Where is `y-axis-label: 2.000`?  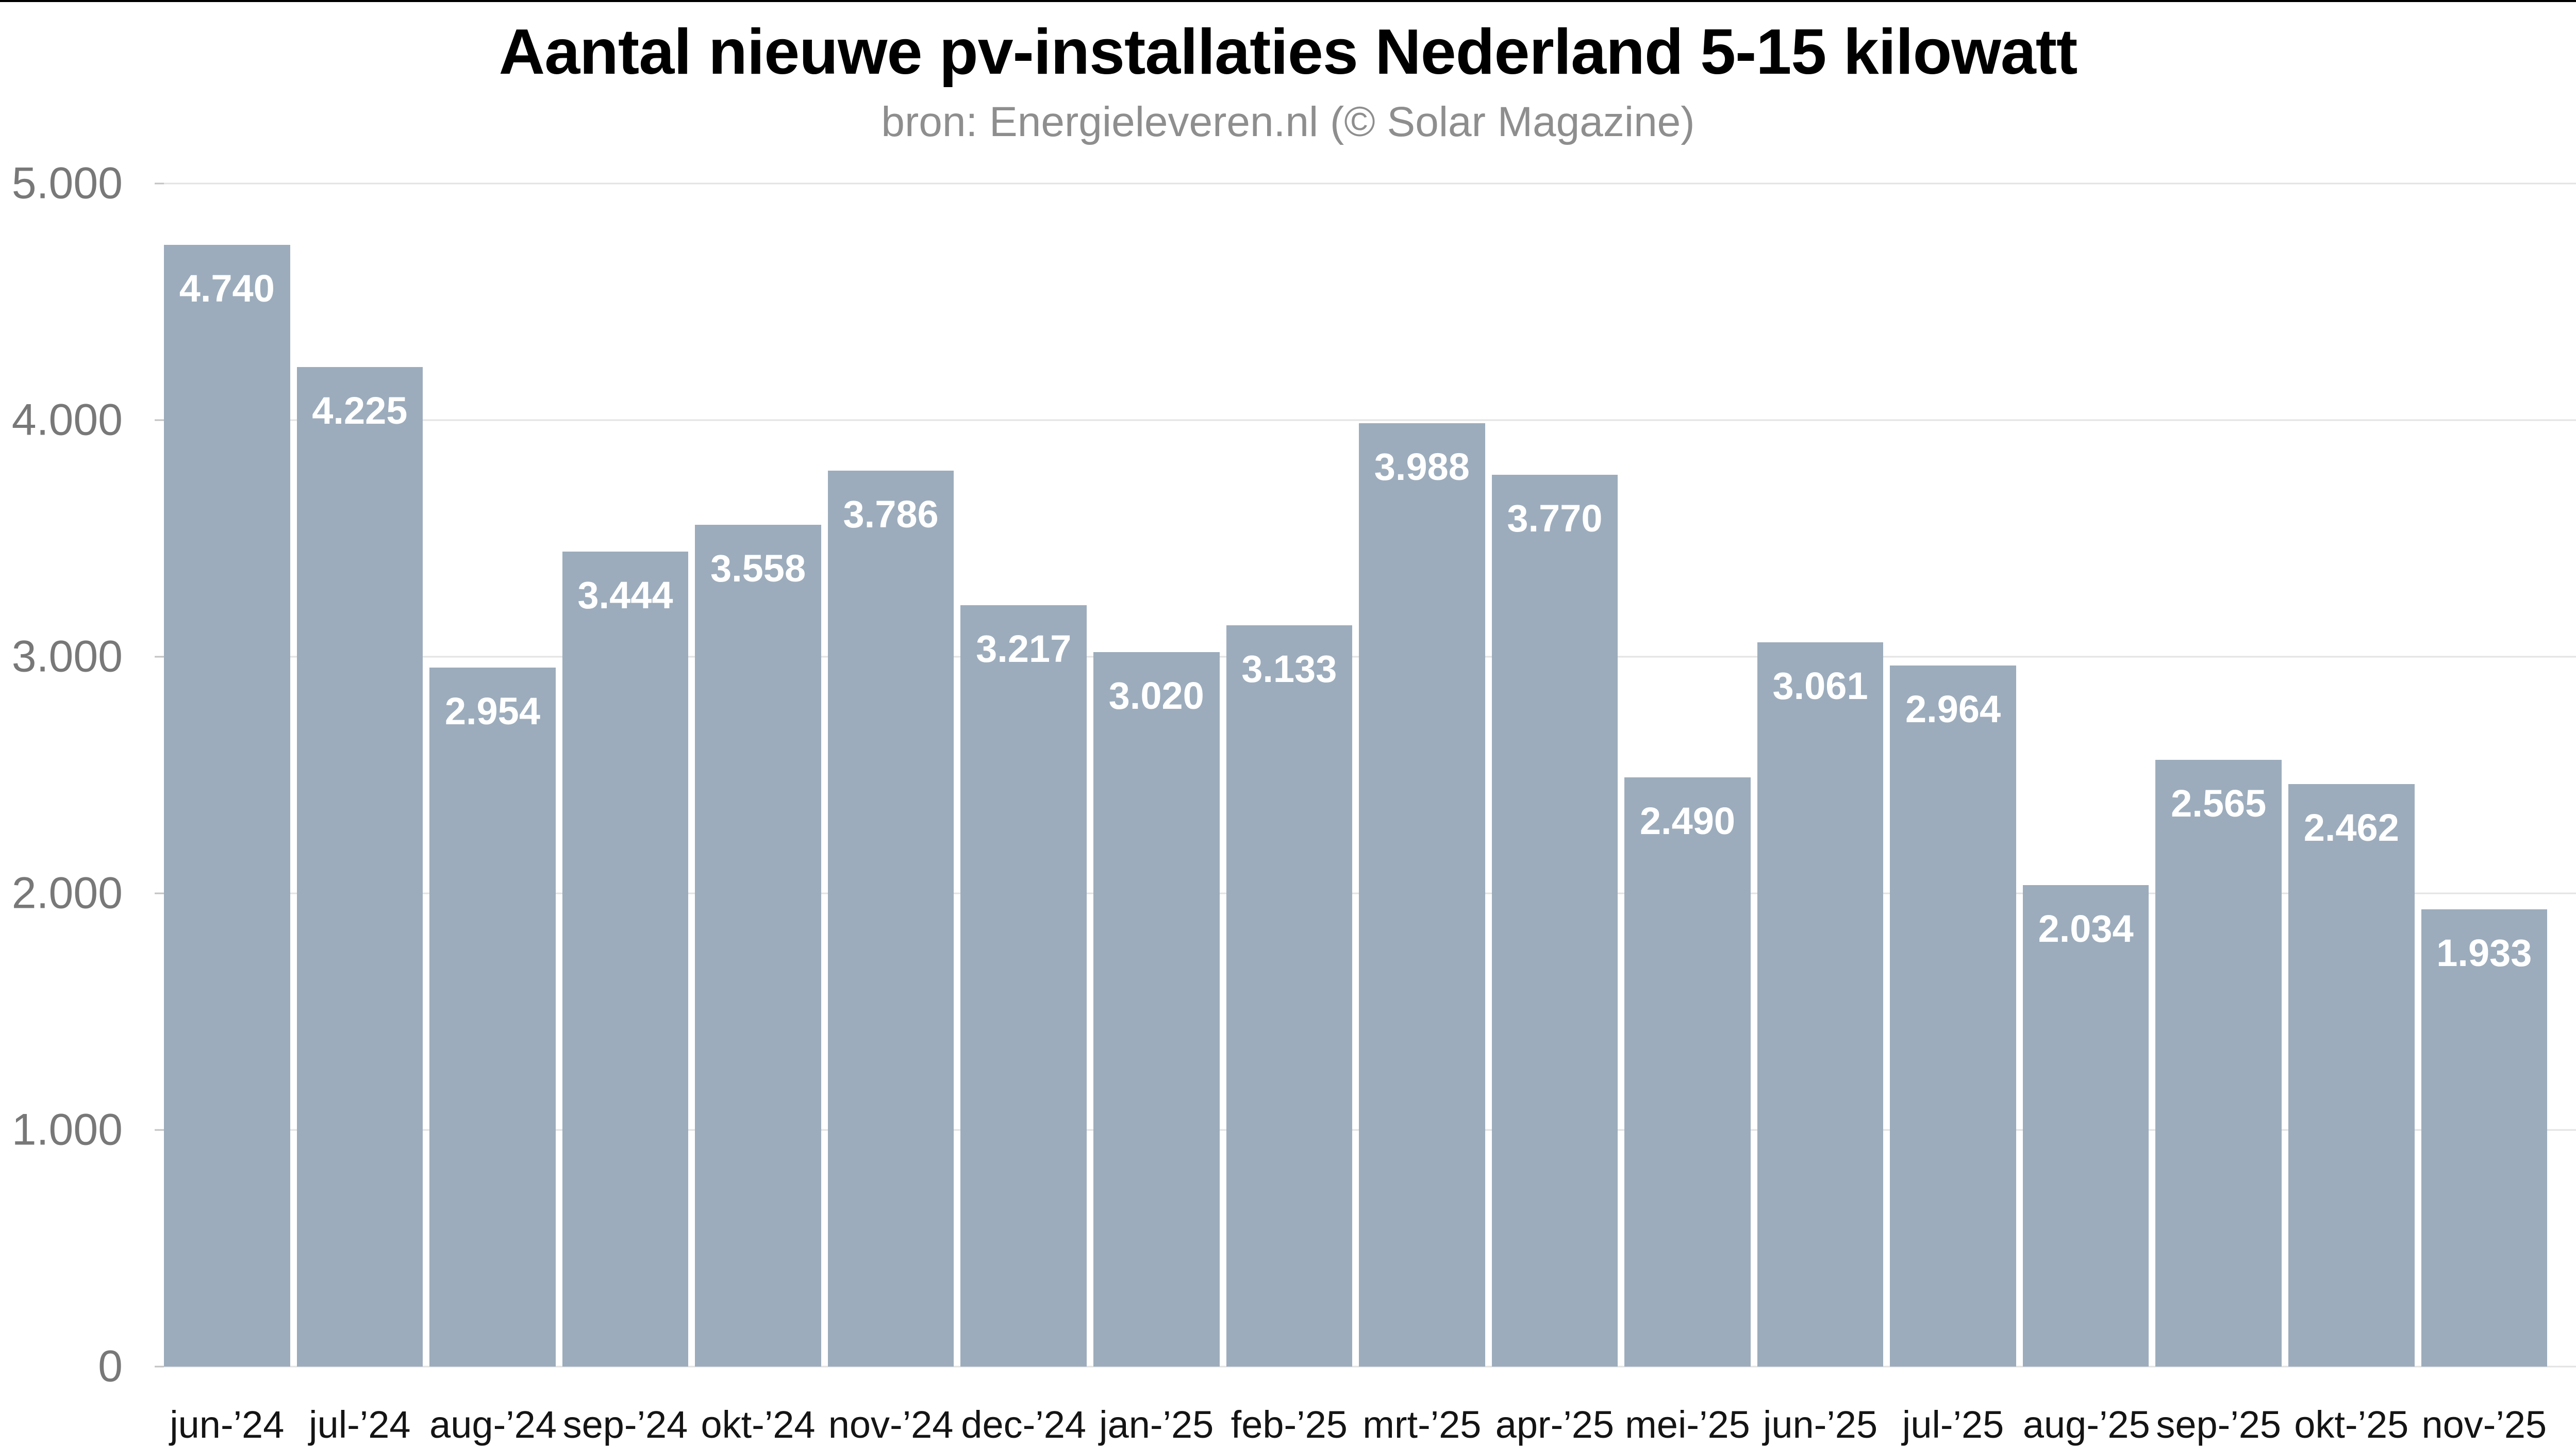
y-axis-label: 2.000 is located at coordinates (67, 893).